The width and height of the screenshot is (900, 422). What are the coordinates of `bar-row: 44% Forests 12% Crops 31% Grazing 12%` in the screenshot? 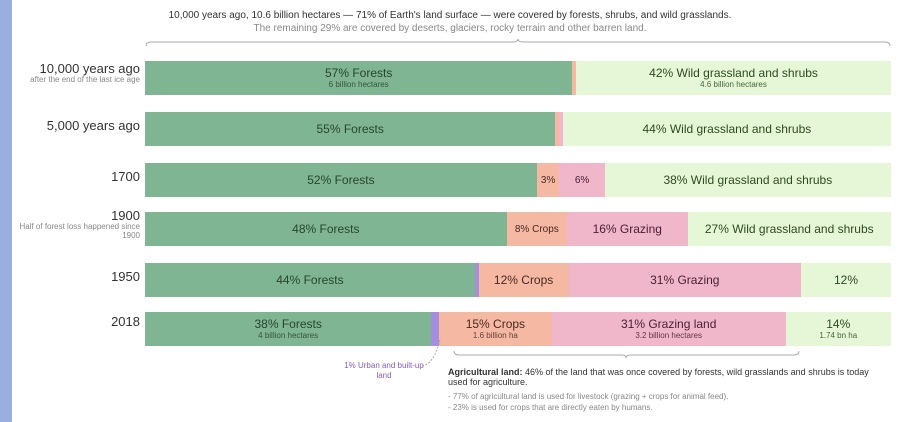 It's located at (518, 280).